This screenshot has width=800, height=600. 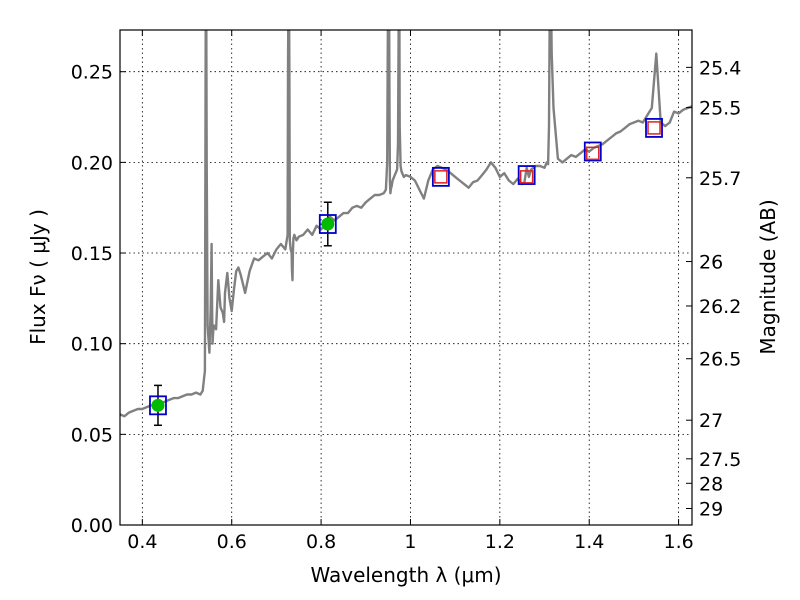 What do you see at coordinates (410, 542) in the screenshot?
I see `x-tick-label: 1` at bounding box center [410, 542].